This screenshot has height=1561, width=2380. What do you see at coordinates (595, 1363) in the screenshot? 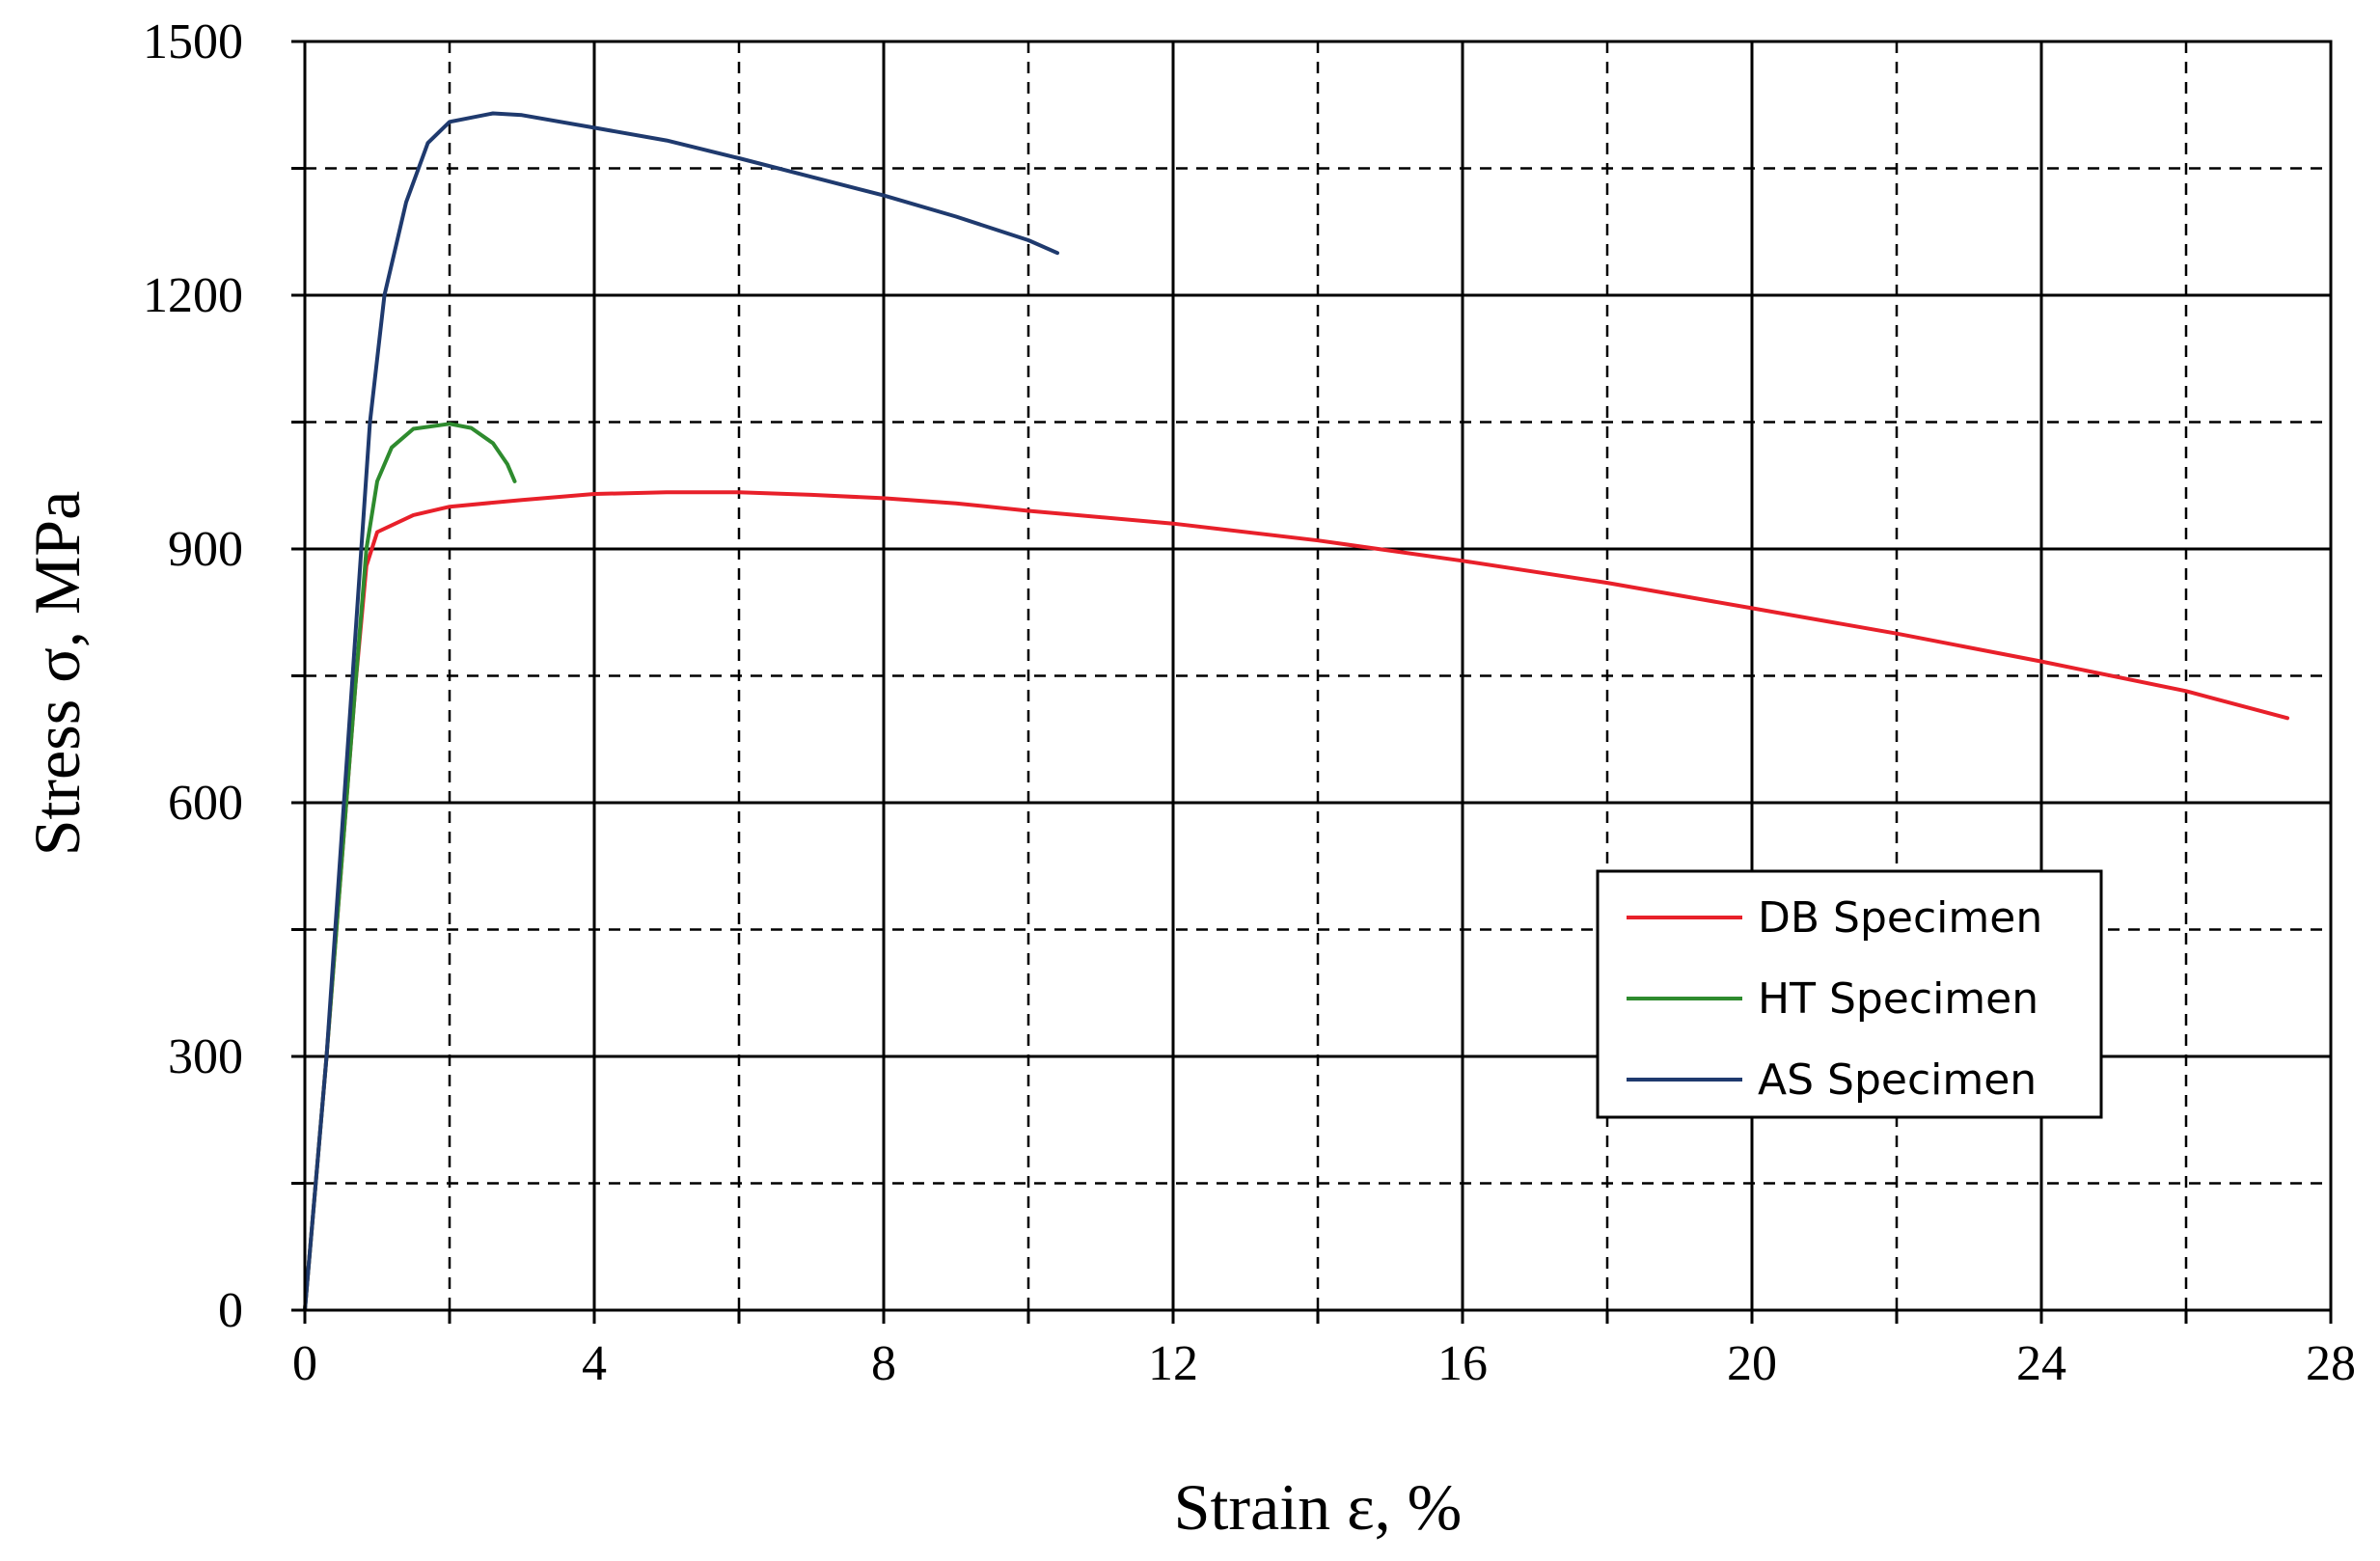
I see `x-tick-label: 4` at bounding box center [595, 1363].